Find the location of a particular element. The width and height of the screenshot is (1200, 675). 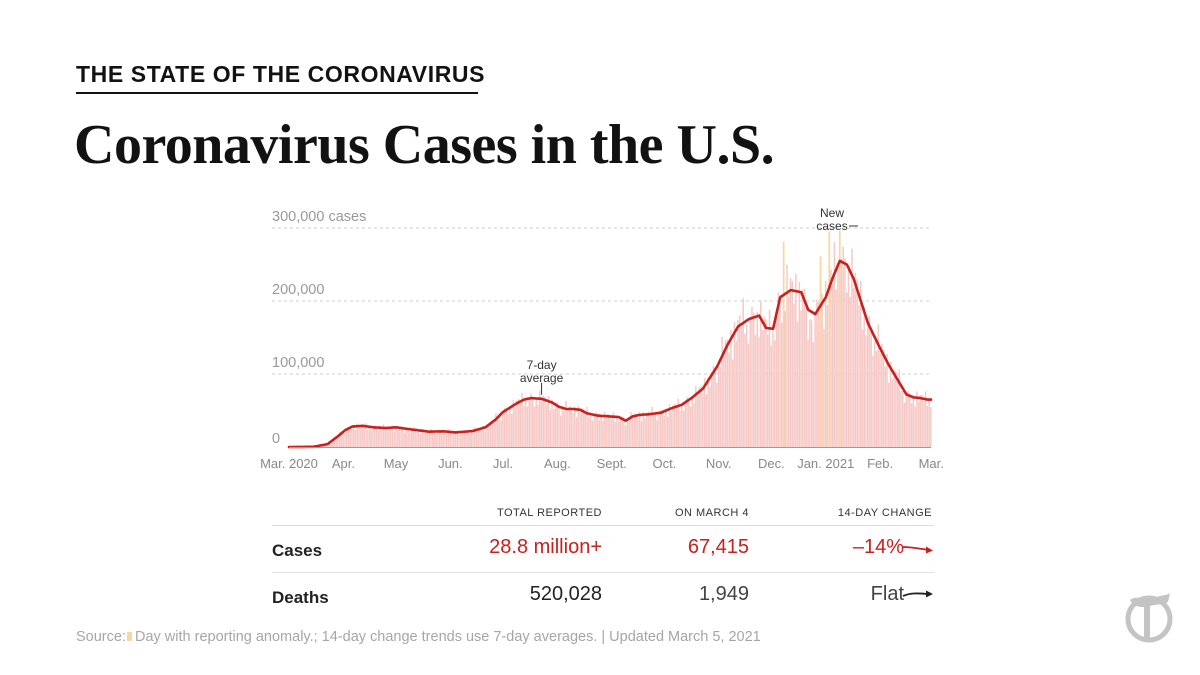

anomaly-swatch-icon is located at coordinates (129, 636).